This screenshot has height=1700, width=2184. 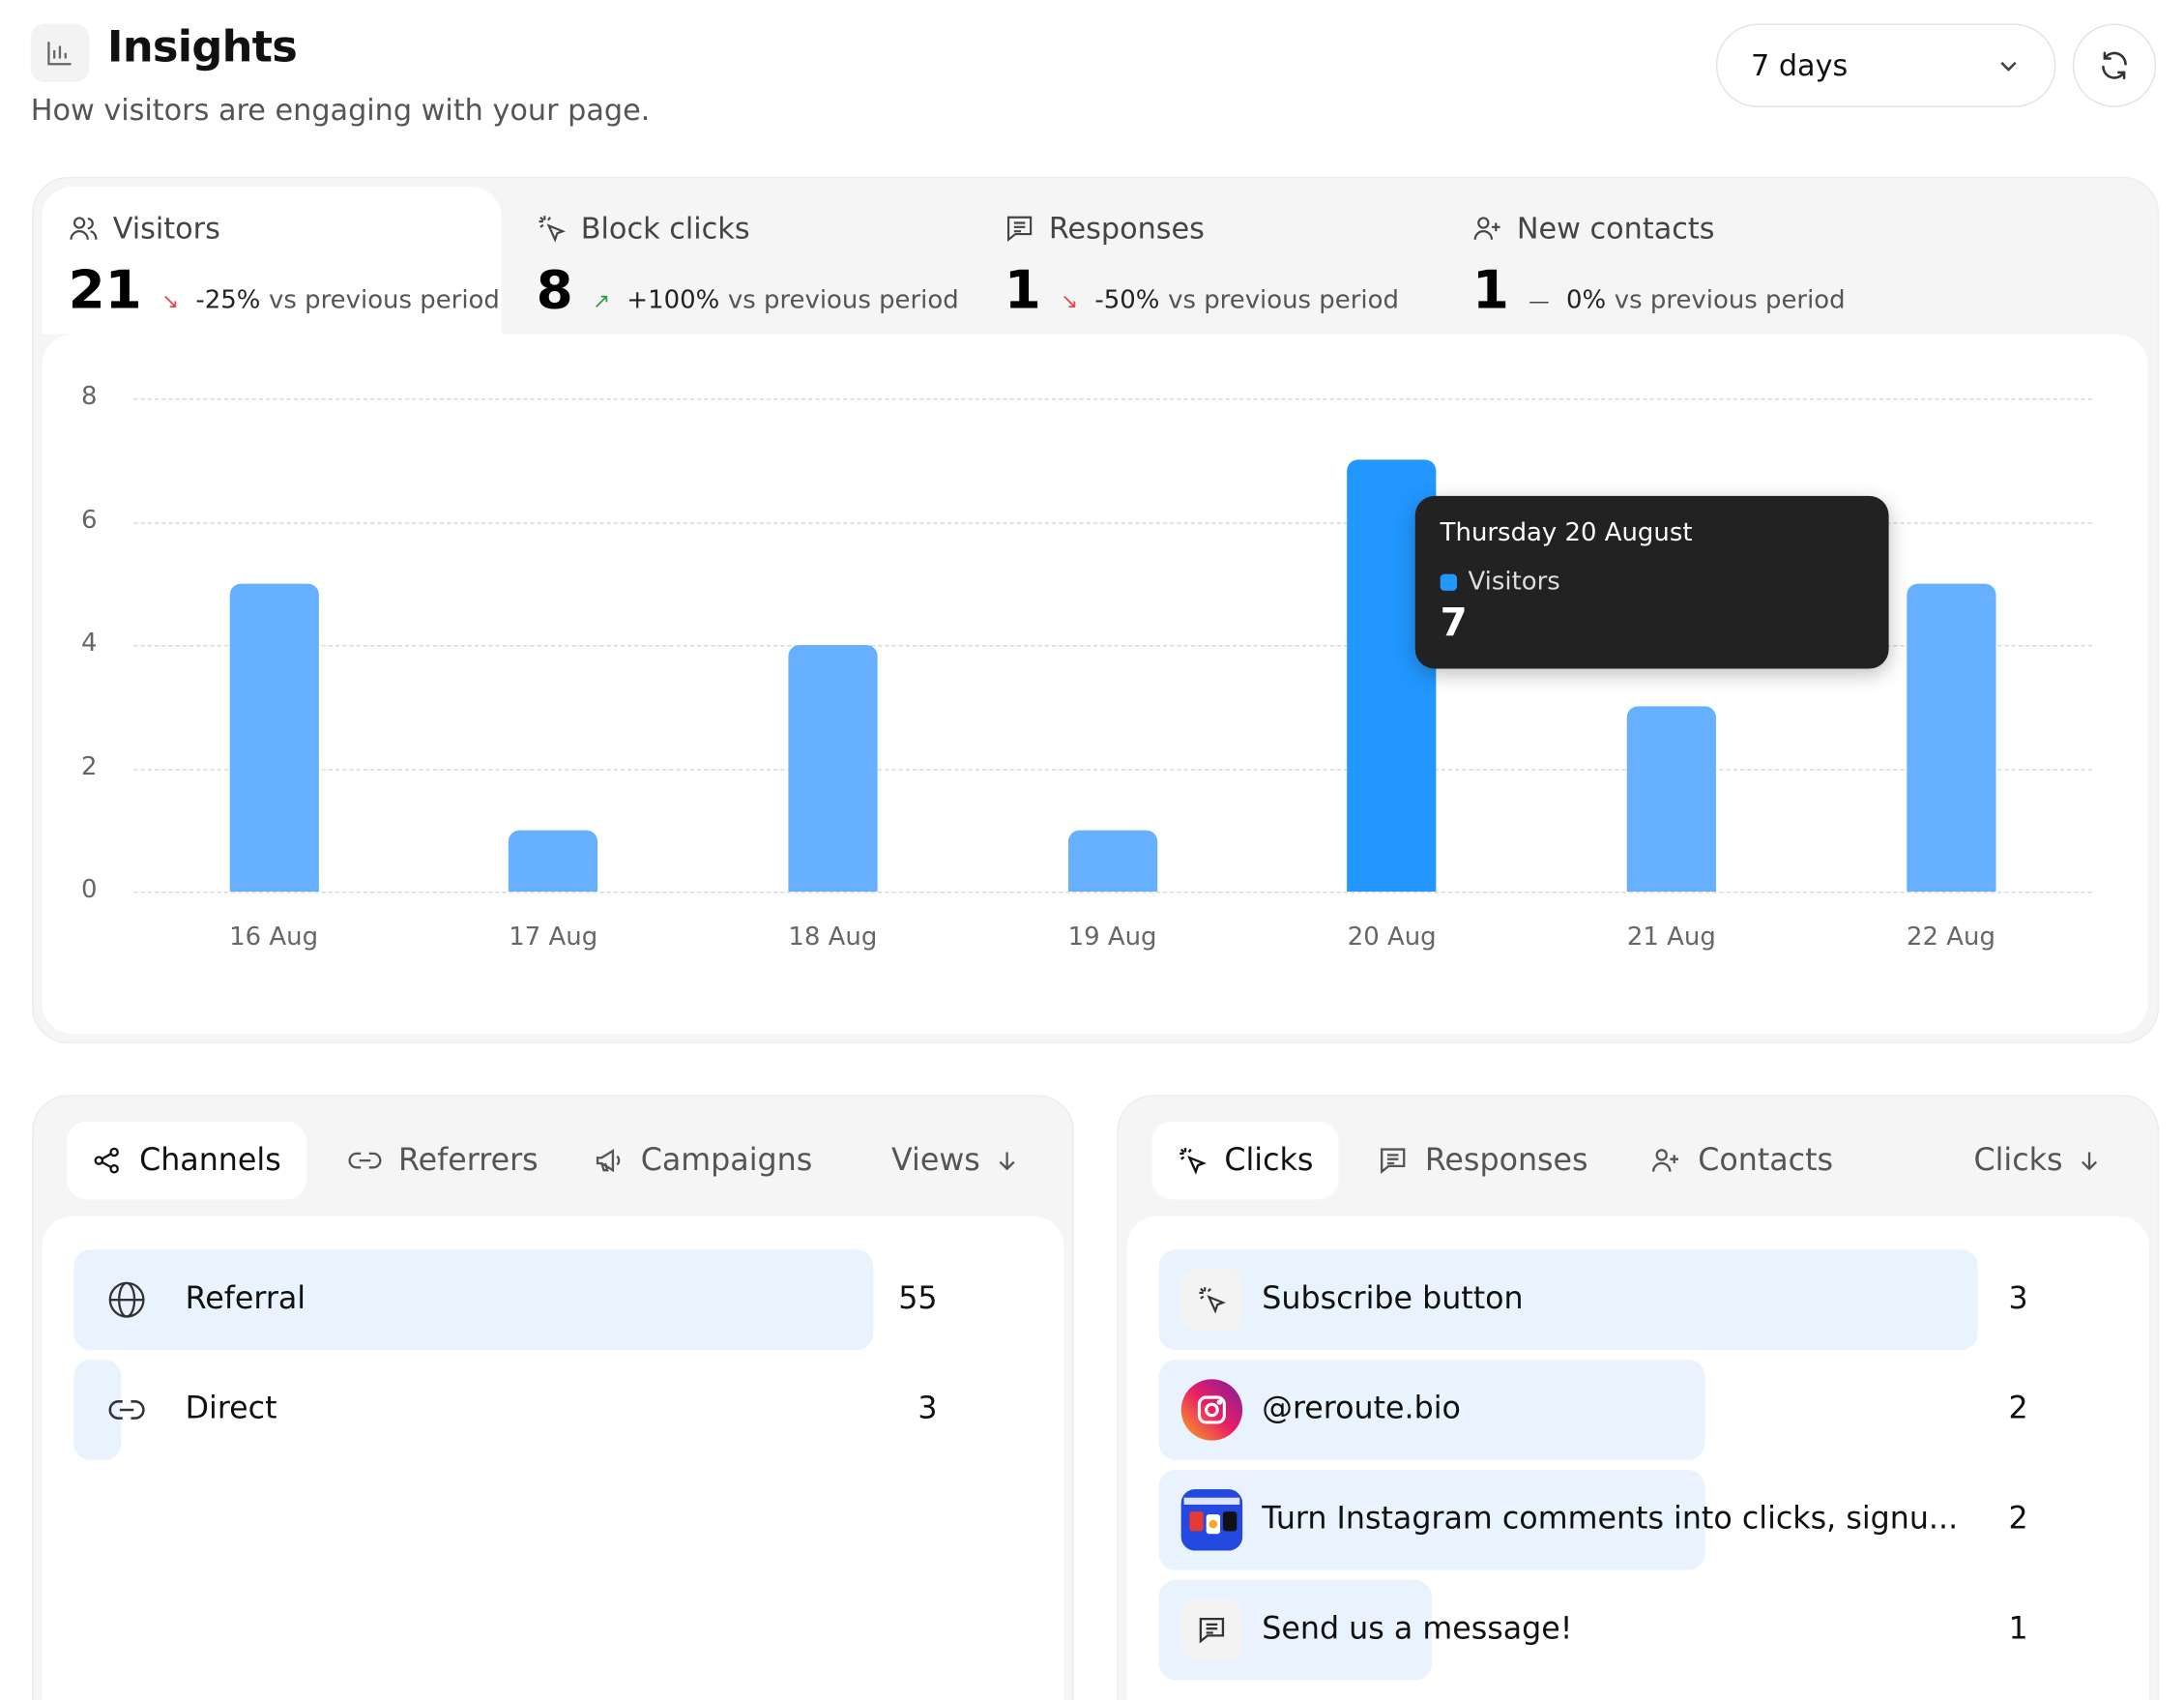 What do you see at coordinates (1616, 228) in the screenshot?
I see `metric-label: New contacts` at bounding box center [1616, 228].